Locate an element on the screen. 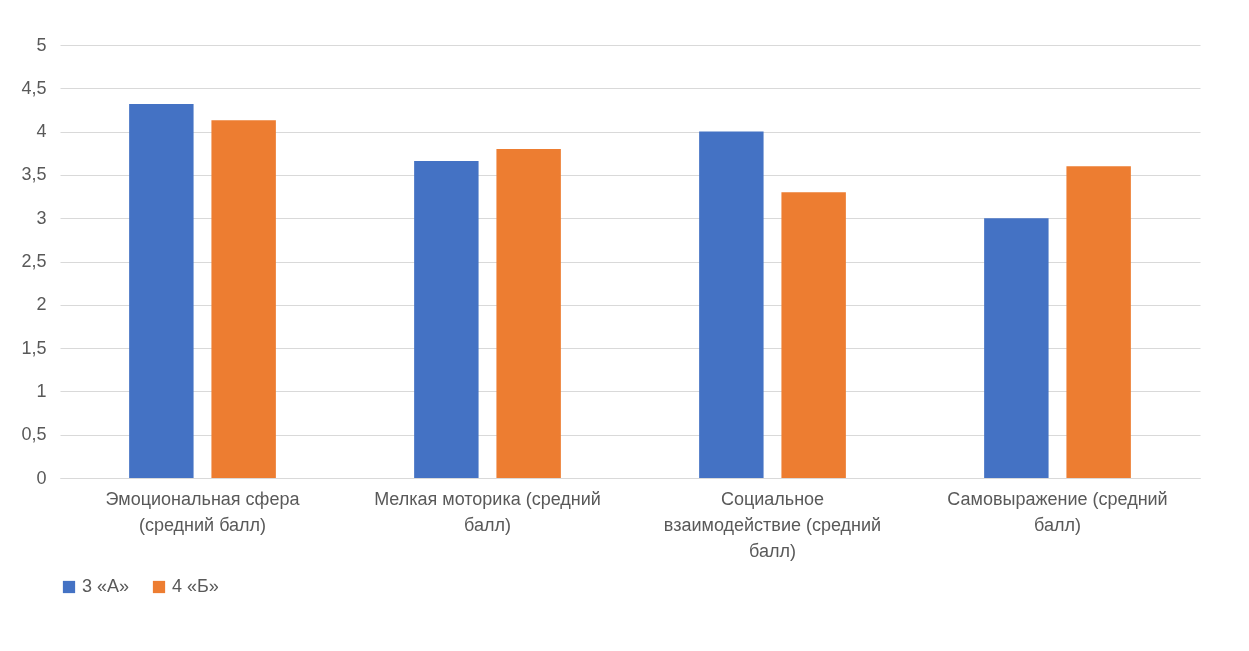  y-tick-label: 2,5 is located at coordinates (34, 261).